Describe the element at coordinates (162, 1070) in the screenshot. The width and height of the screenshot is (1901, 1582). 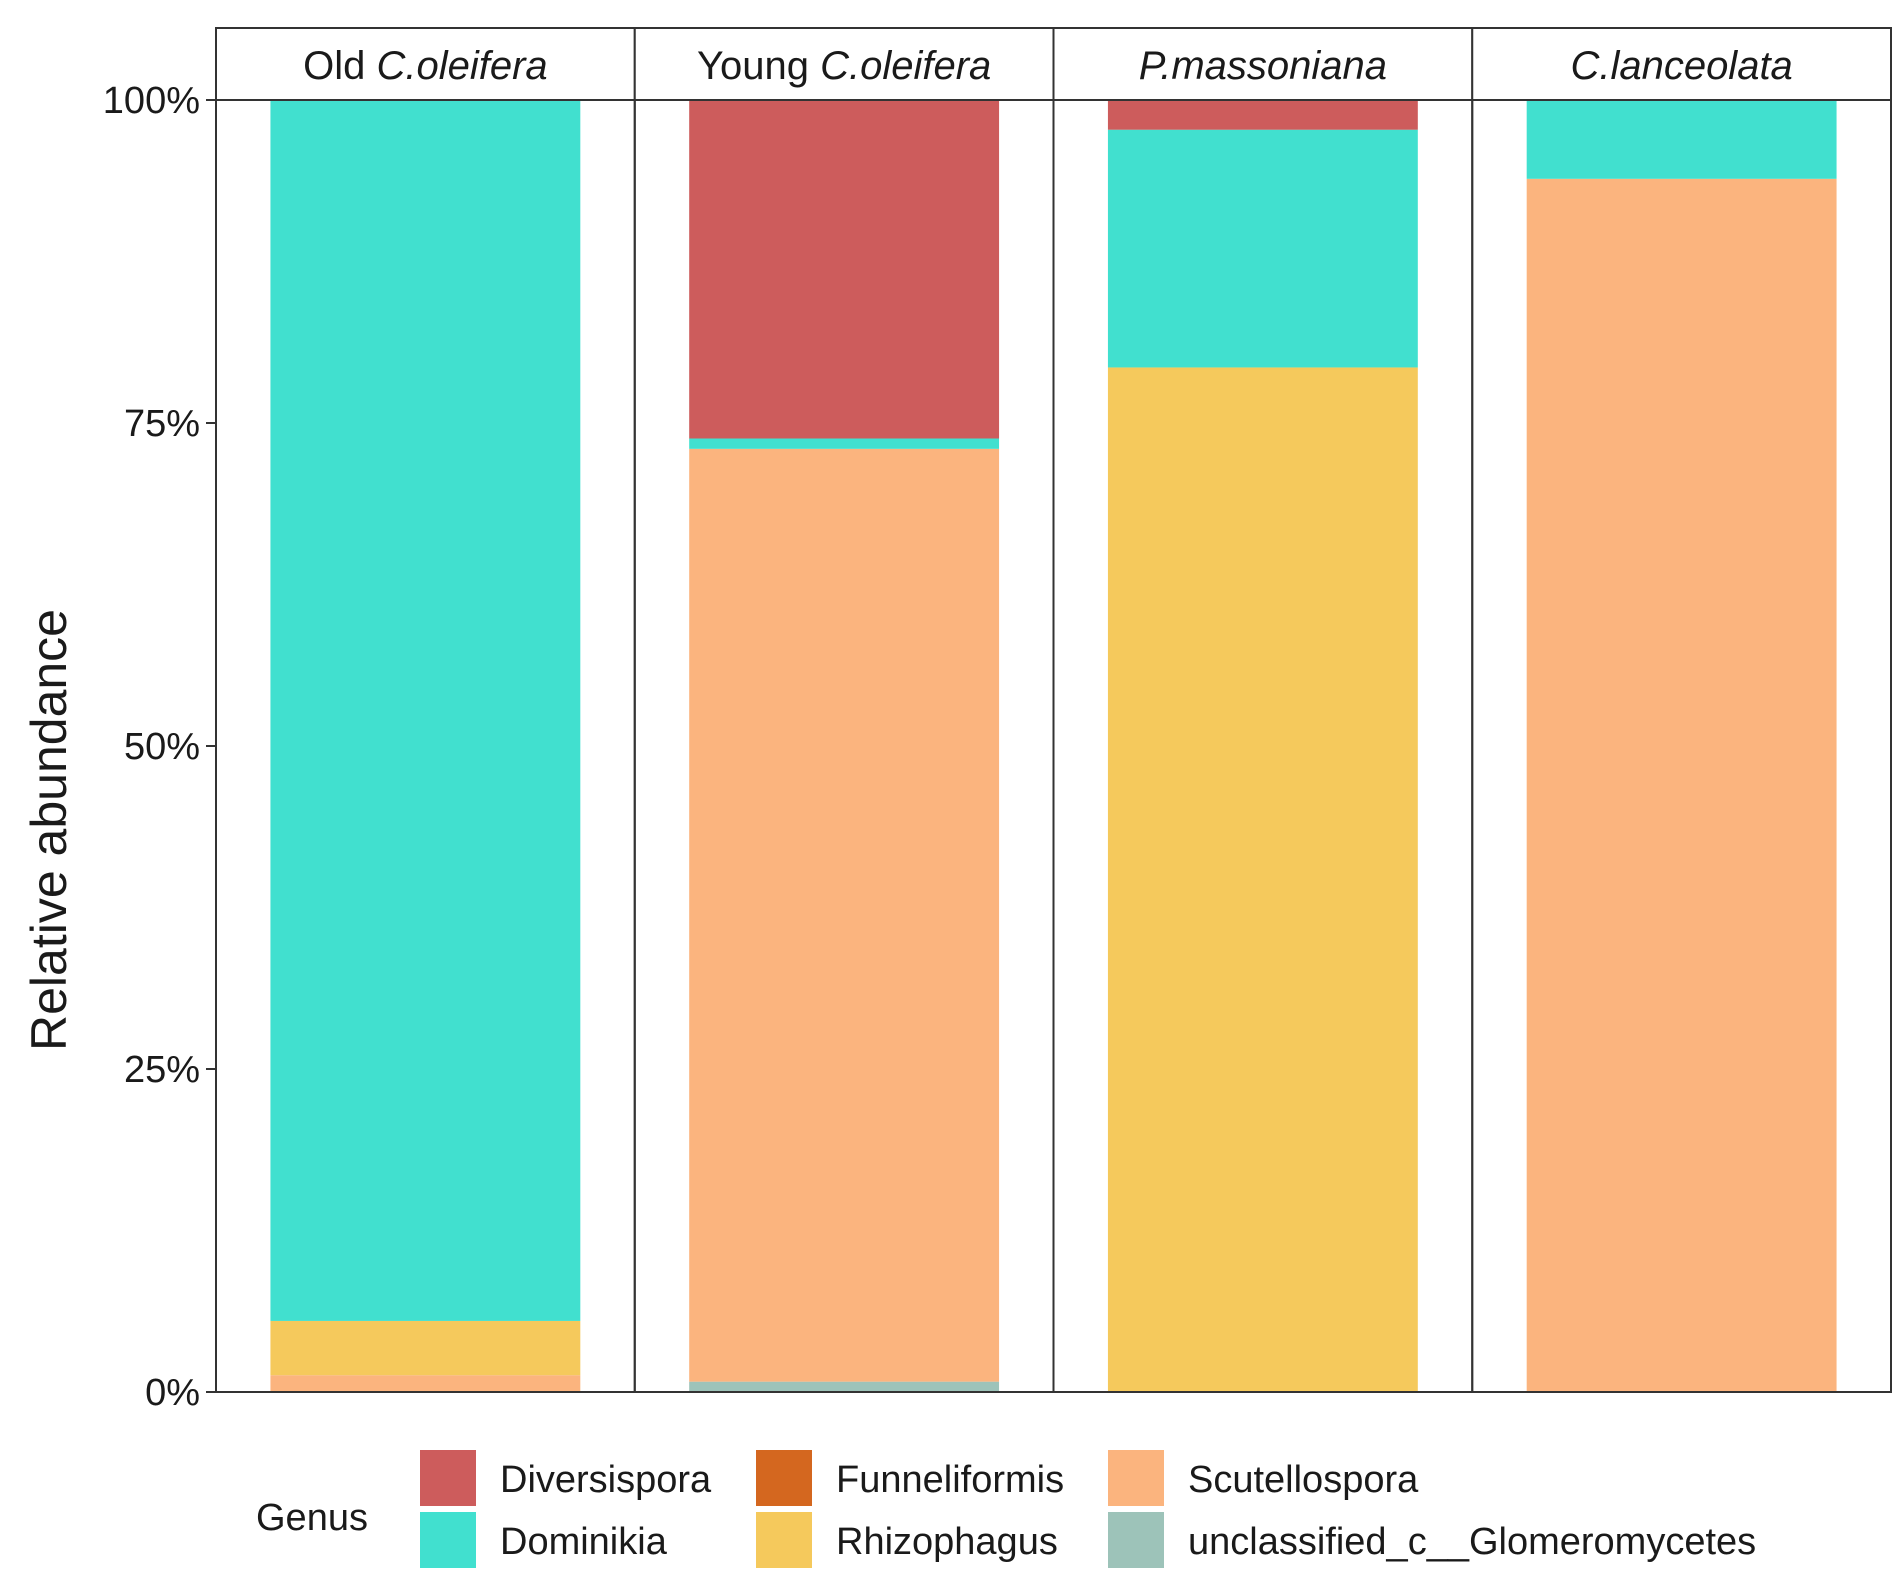
I see `y-tick-label: 25%` at that location.